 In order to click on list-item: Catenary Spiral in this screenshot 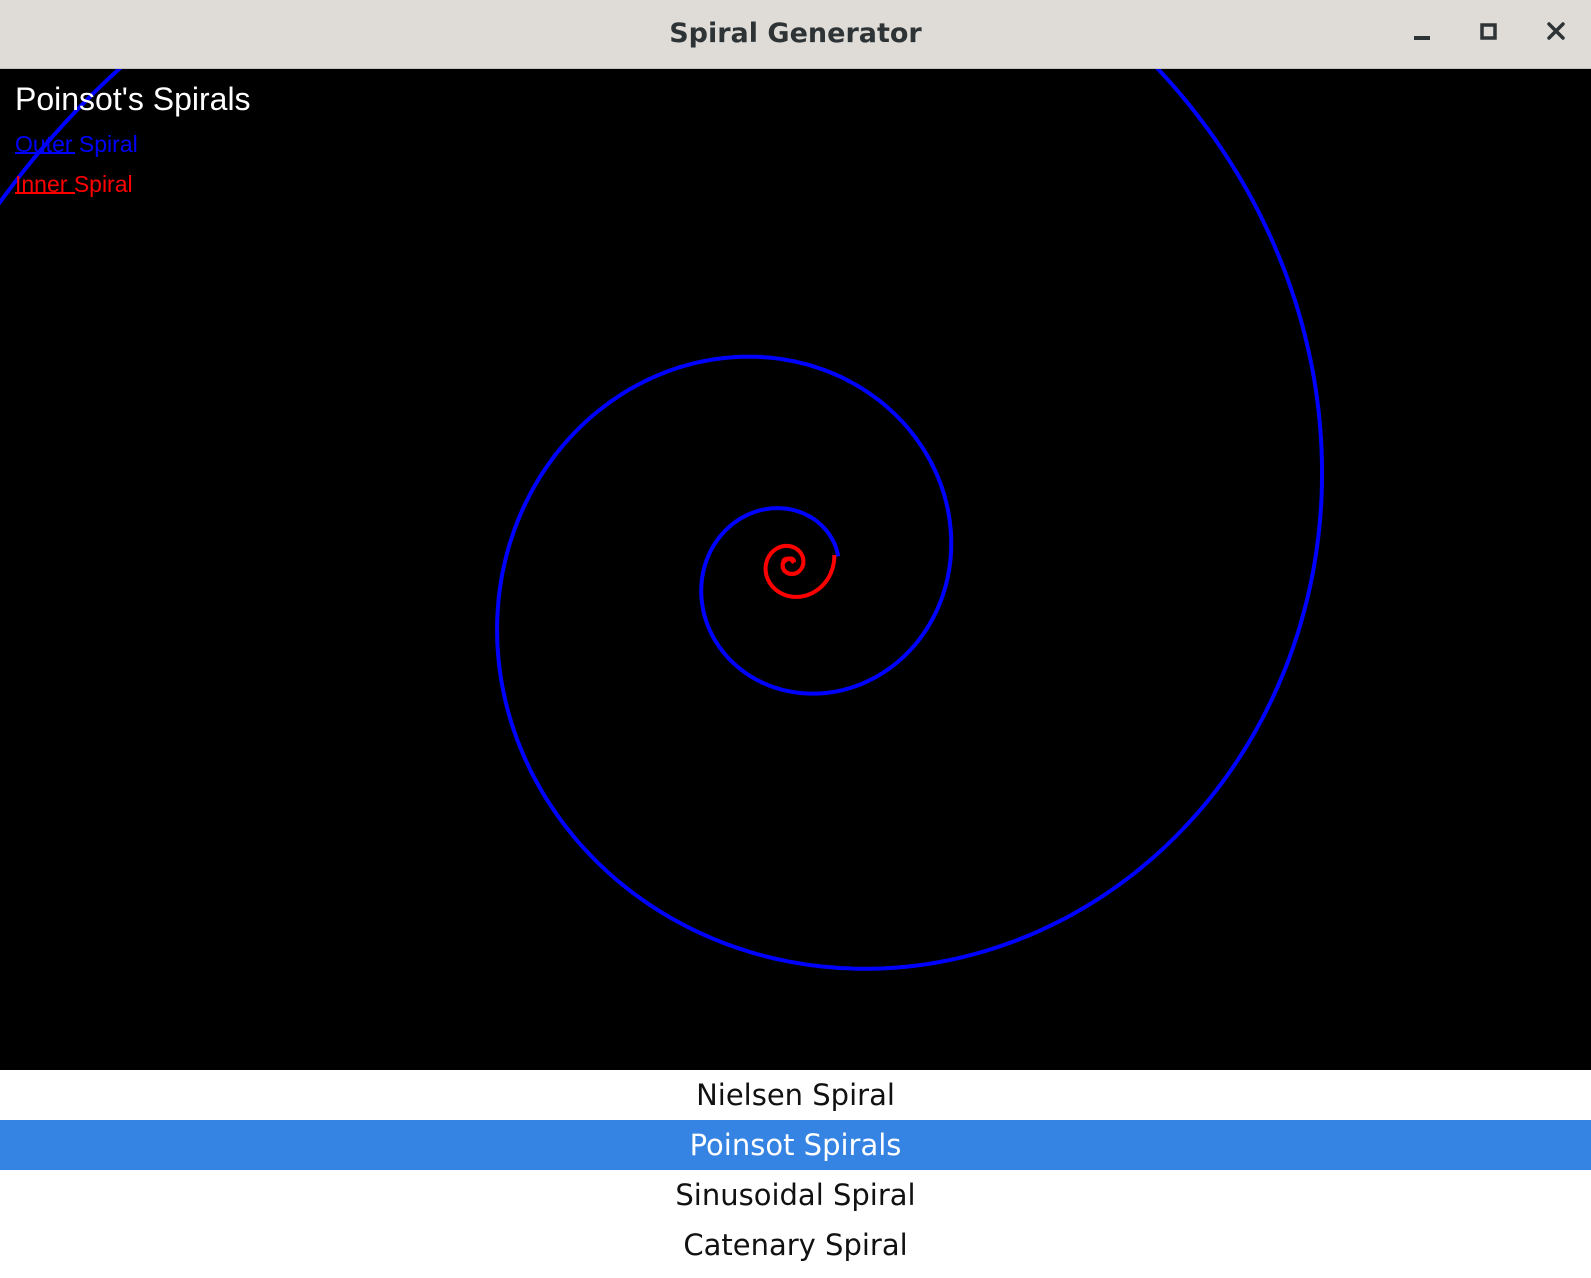, I will do `click(795, 1245)`.